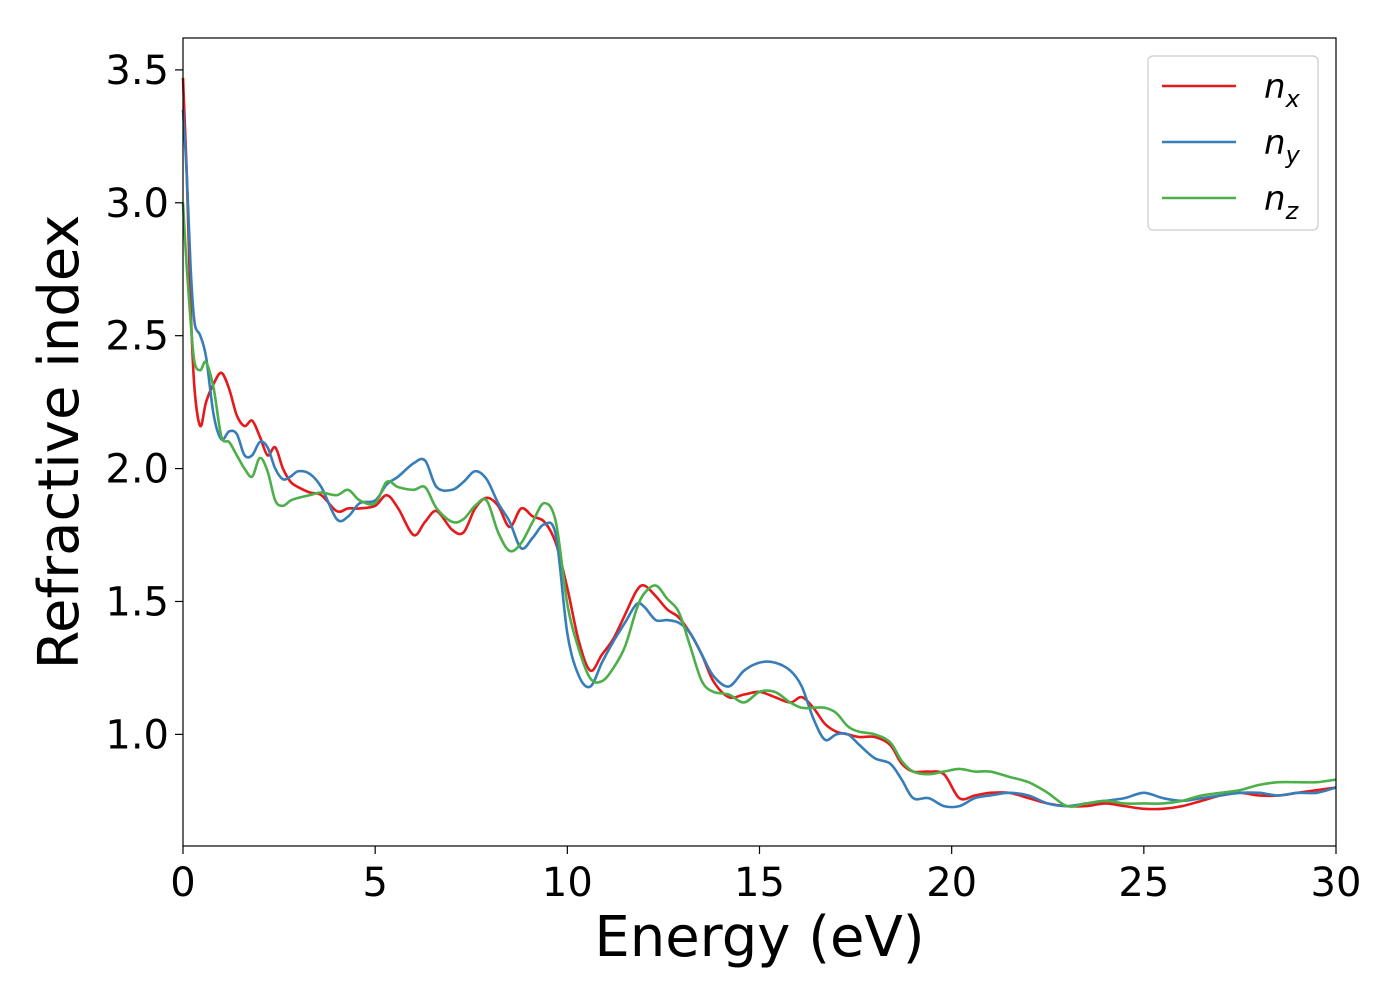 The height and width of the screenshot is (1000, 1400). Describe the element at coordinates (1282, 146) in the screenshot. I see `legend-label-n_y: ny` at that location.